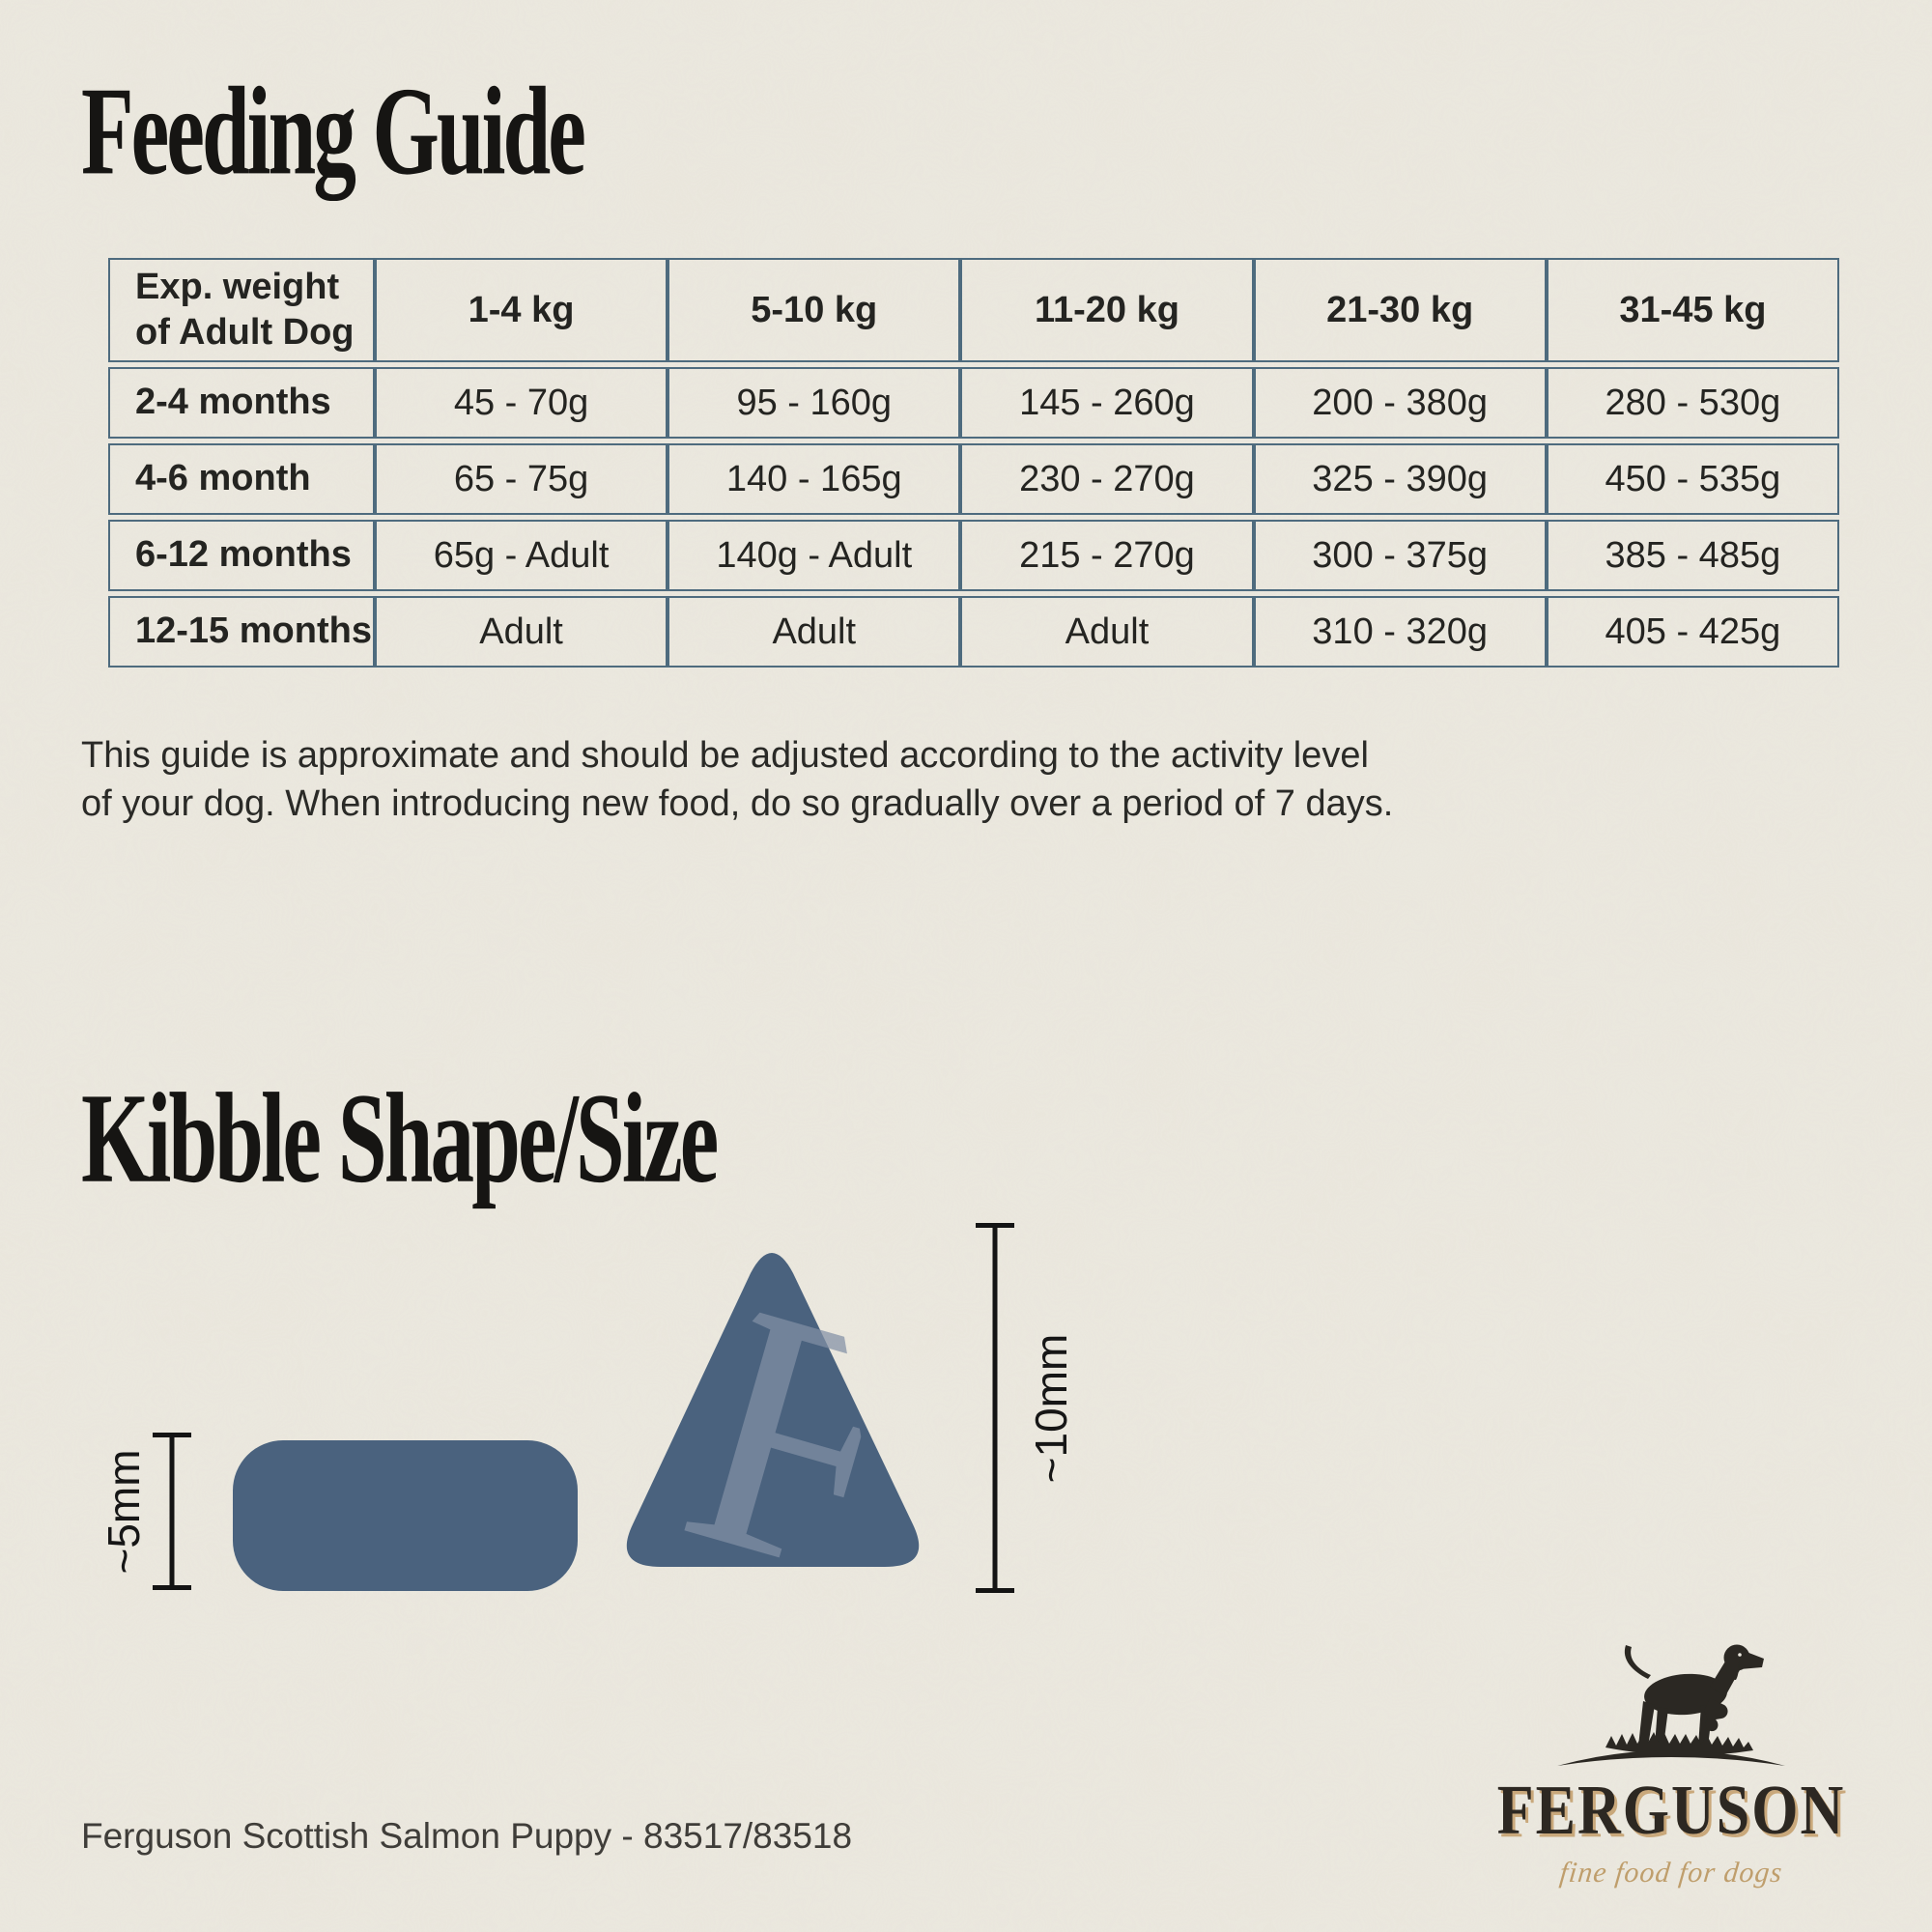  What do you see at coordinates (1671, 1811) in the screenshot?
I see `brand-wordmark: FERGUSON` at bounding box center [1671, 1811].